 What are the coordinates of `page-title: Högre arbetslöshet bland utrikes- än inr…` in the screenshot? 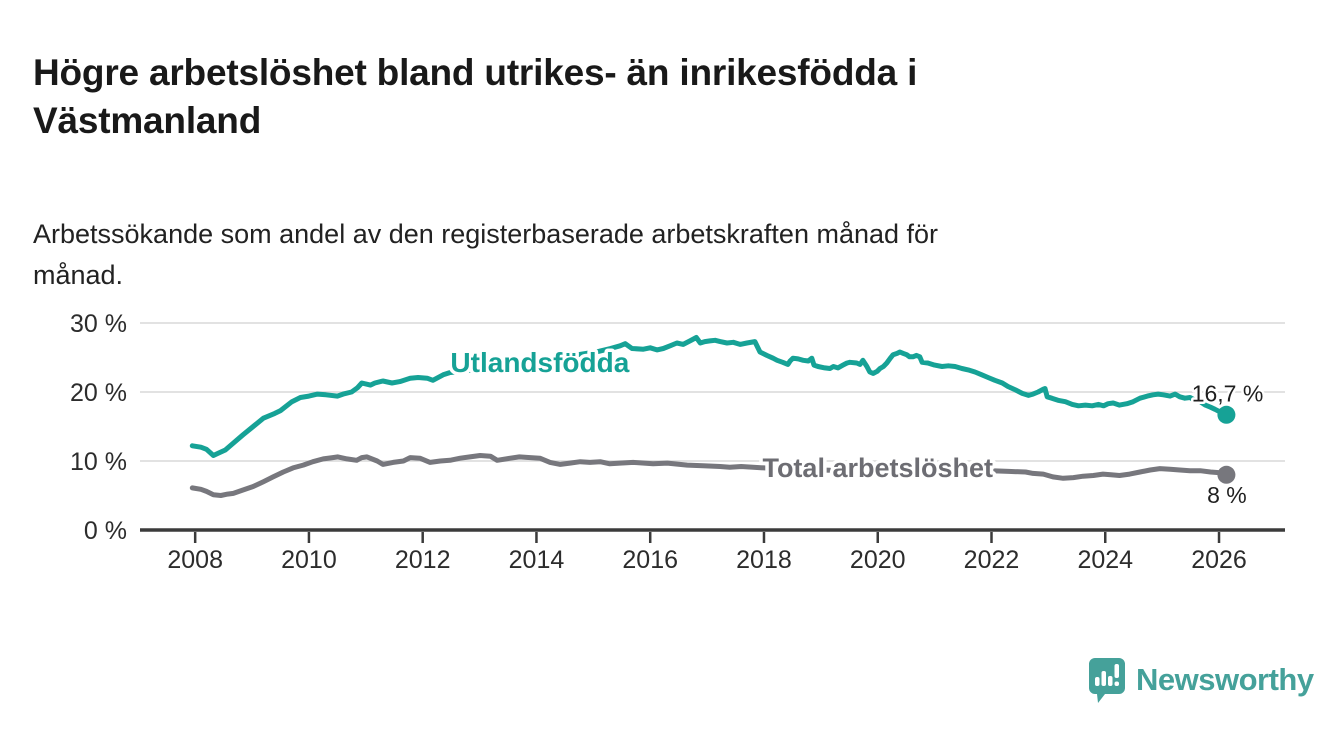 It's located at (663, 97).